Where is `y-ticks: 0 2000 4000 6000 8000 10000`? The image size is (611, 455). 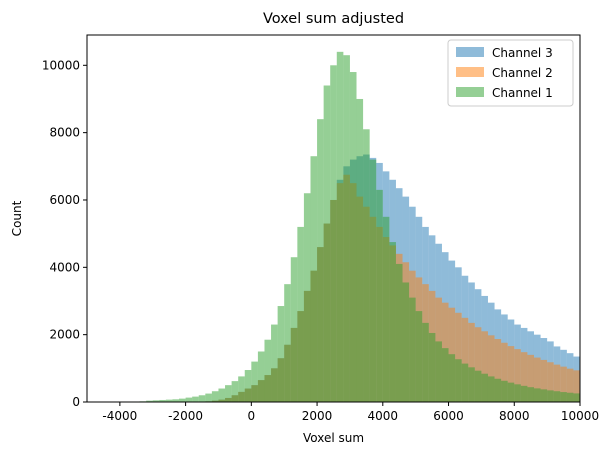
y-ticks: 0 2000 4000 6000 8000 10000 is located at coordinates (64, 233).